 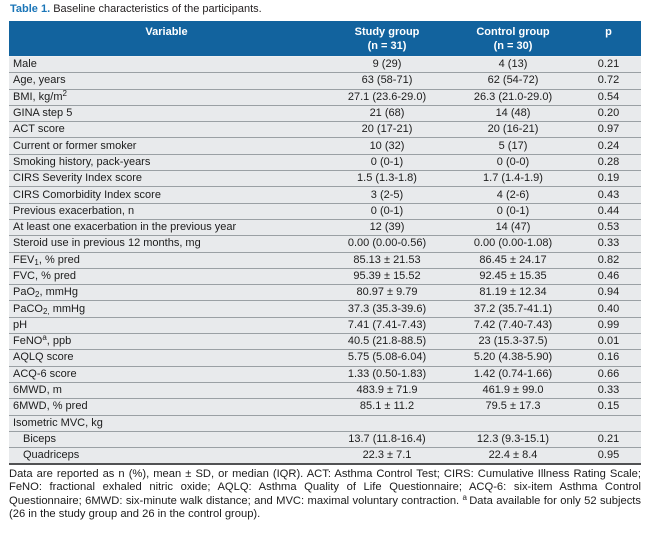 I want to click on cell-control: 5.20 (4.38-5.90), so click(x=513, y=358).